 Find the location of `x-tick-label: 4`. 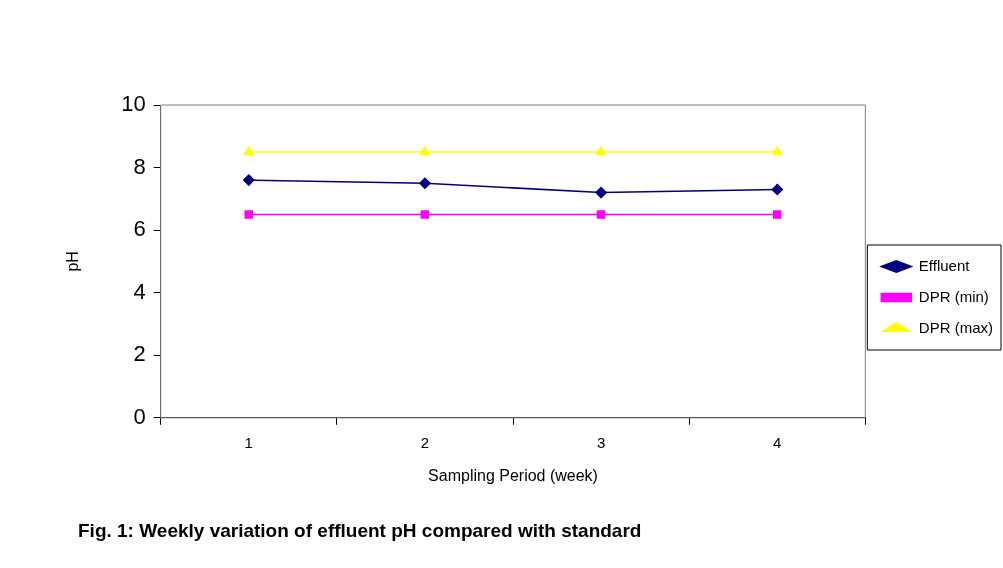

x-tick-label: 4 is located at coordinates (777, 442).